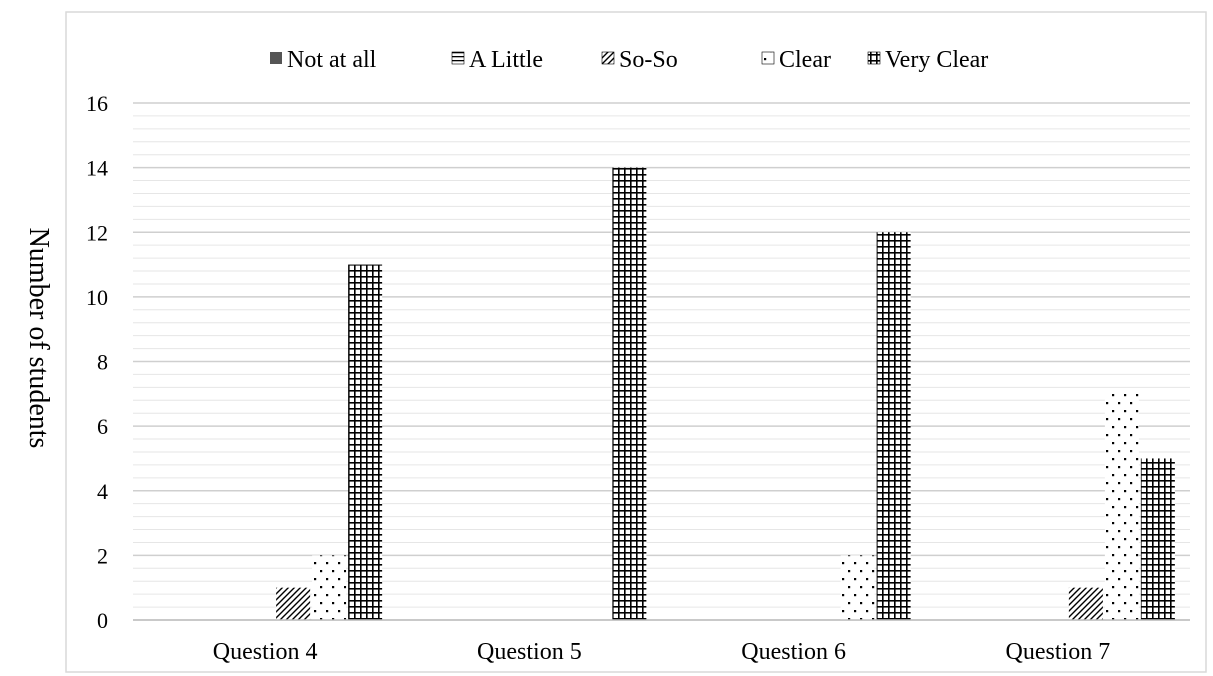  I want to click on x-tick-label: Question 5, so click(529, 652).